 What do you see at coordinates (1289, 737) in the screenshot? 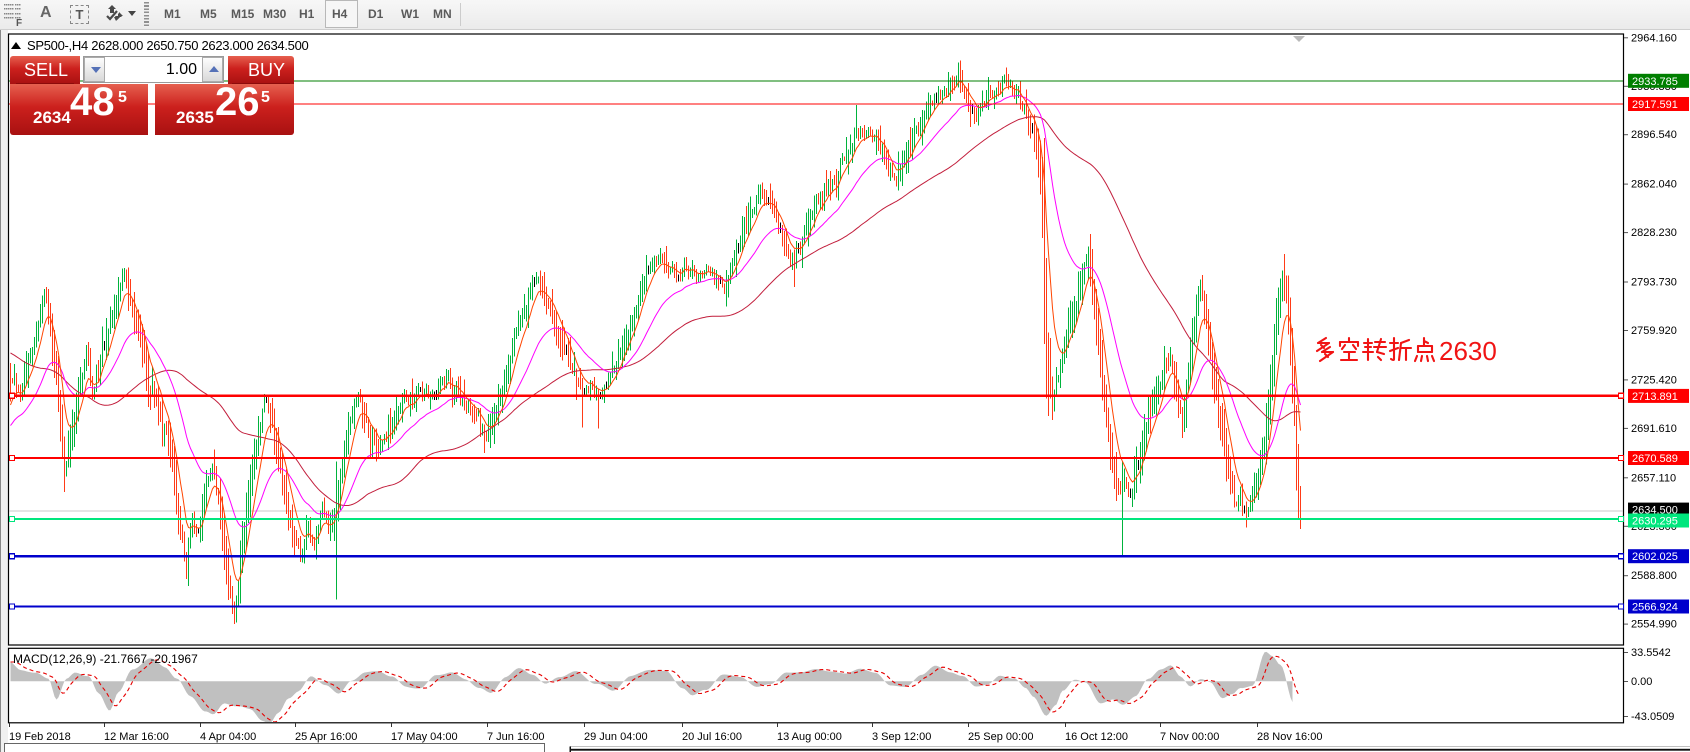
I see `svg-text: 28 Nov 16:00` at bounding box center [1289, 737].